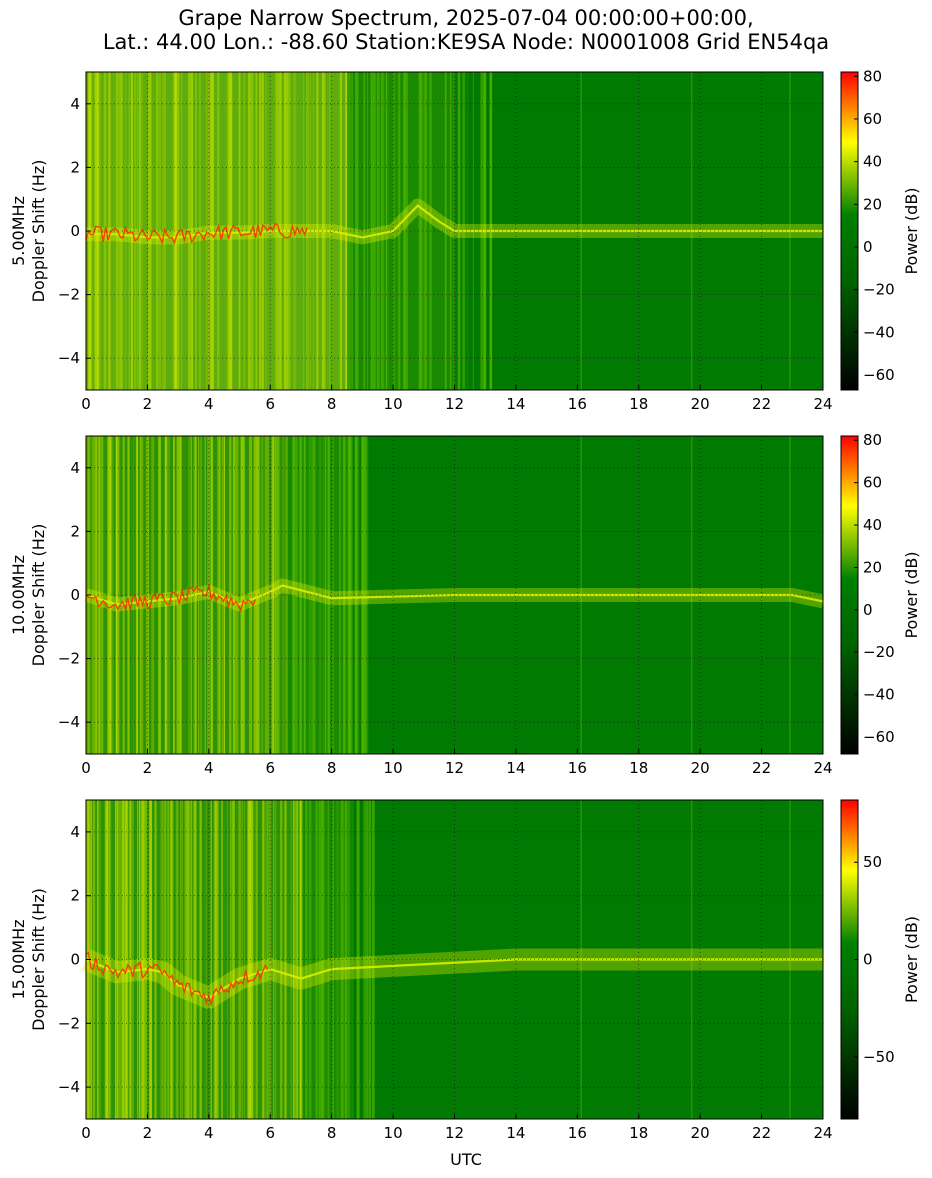  What do you see at coordinates (75, 832) in the screenshot?
I see `y-tick-label: 4` at bounding box center [75, 832].